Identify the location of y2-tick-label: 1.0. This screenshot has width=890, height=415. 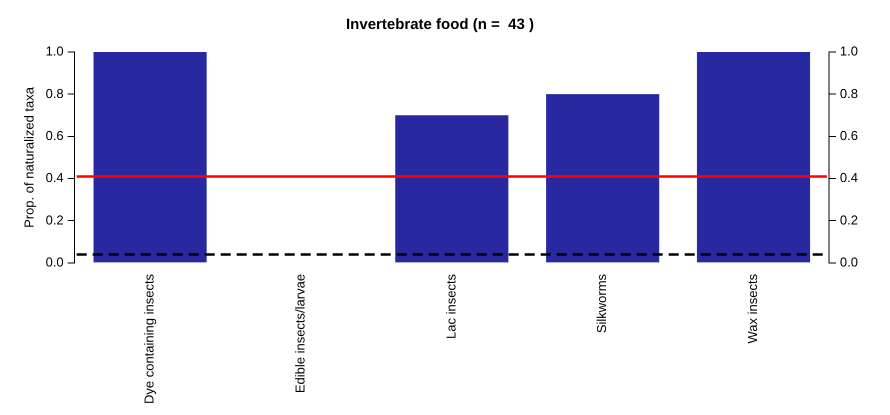
(849, 51).